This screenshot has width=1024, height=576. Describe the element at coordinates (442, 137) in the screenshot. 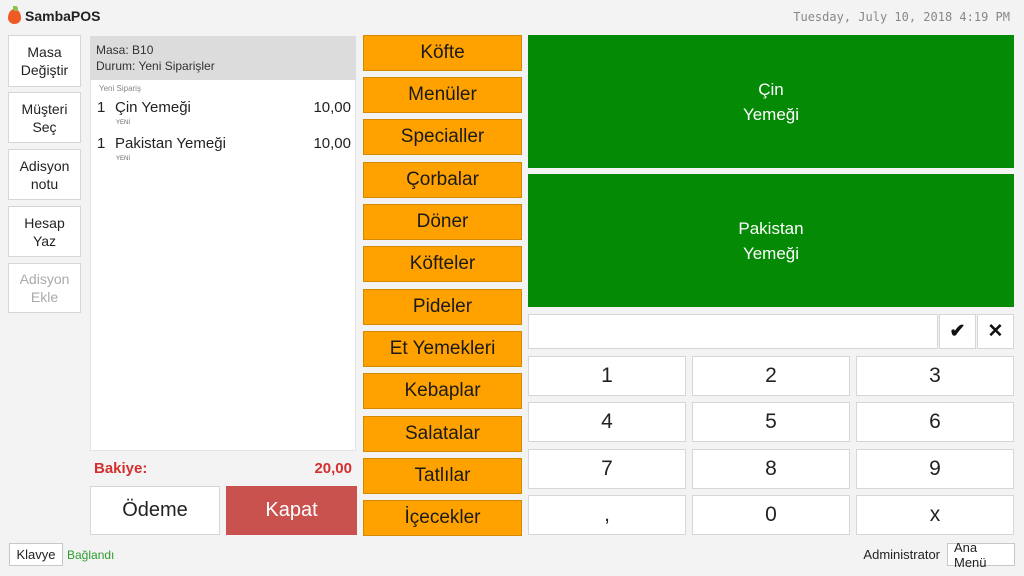

I see `category-button: Specialler` at that location.